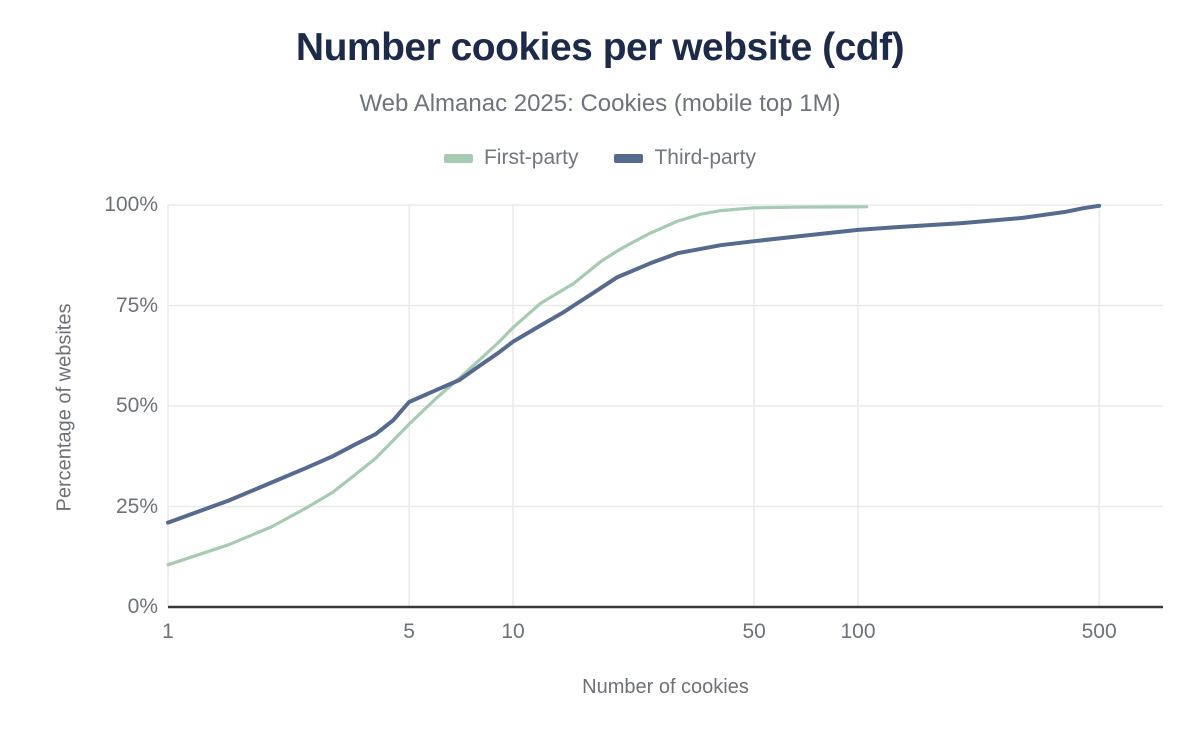 Image resolution: width=1200 pixels, height=742 pixels. What do you see at coordinates (64, 407) in the screenshot?
I see `y-axis-title: Percentage of websites` at bounding box center [64, 407].